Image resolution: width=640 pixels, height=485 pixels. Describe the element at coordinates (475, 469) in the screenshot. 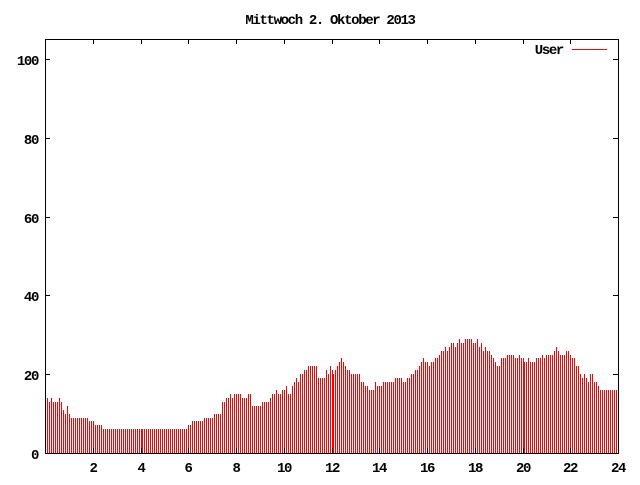

I see `svg-text: 18` at that location.